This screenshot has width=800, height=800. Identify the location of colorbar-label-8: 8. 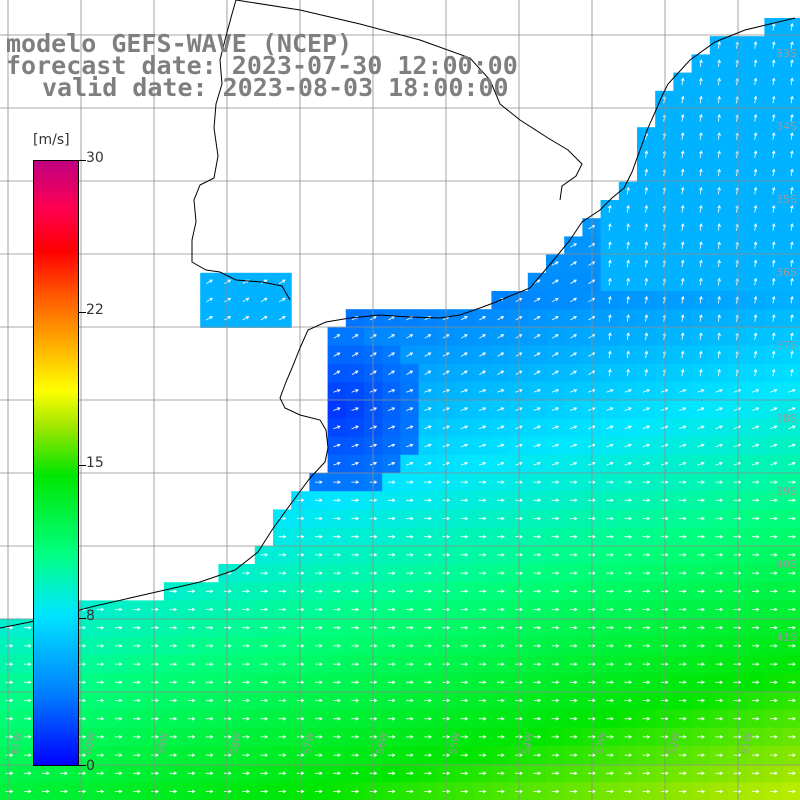
(90, 616).